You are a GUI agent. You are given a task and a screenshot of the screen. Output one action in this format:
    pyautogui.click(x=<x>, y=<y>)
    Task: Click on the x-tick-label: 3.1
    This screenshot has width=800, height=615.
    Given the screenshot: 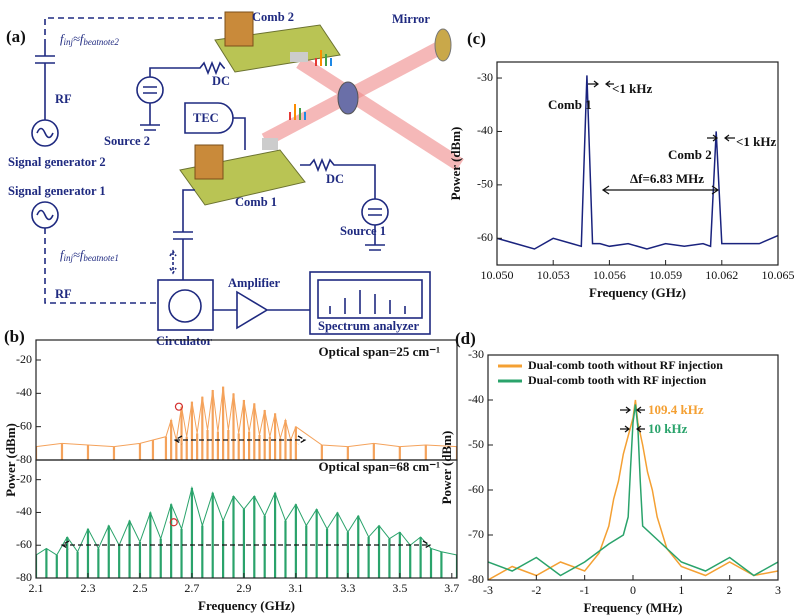 What is the action you would take?
    pyautogui.click(x=295, y=588)
    